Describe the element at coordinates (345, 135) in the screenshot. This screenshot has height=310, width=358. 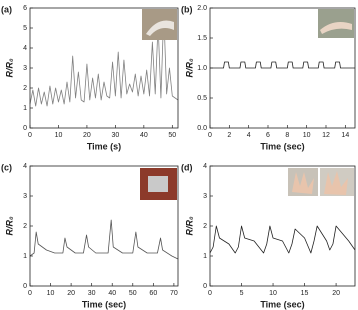
I see `x-tick-label: 14` at that location.